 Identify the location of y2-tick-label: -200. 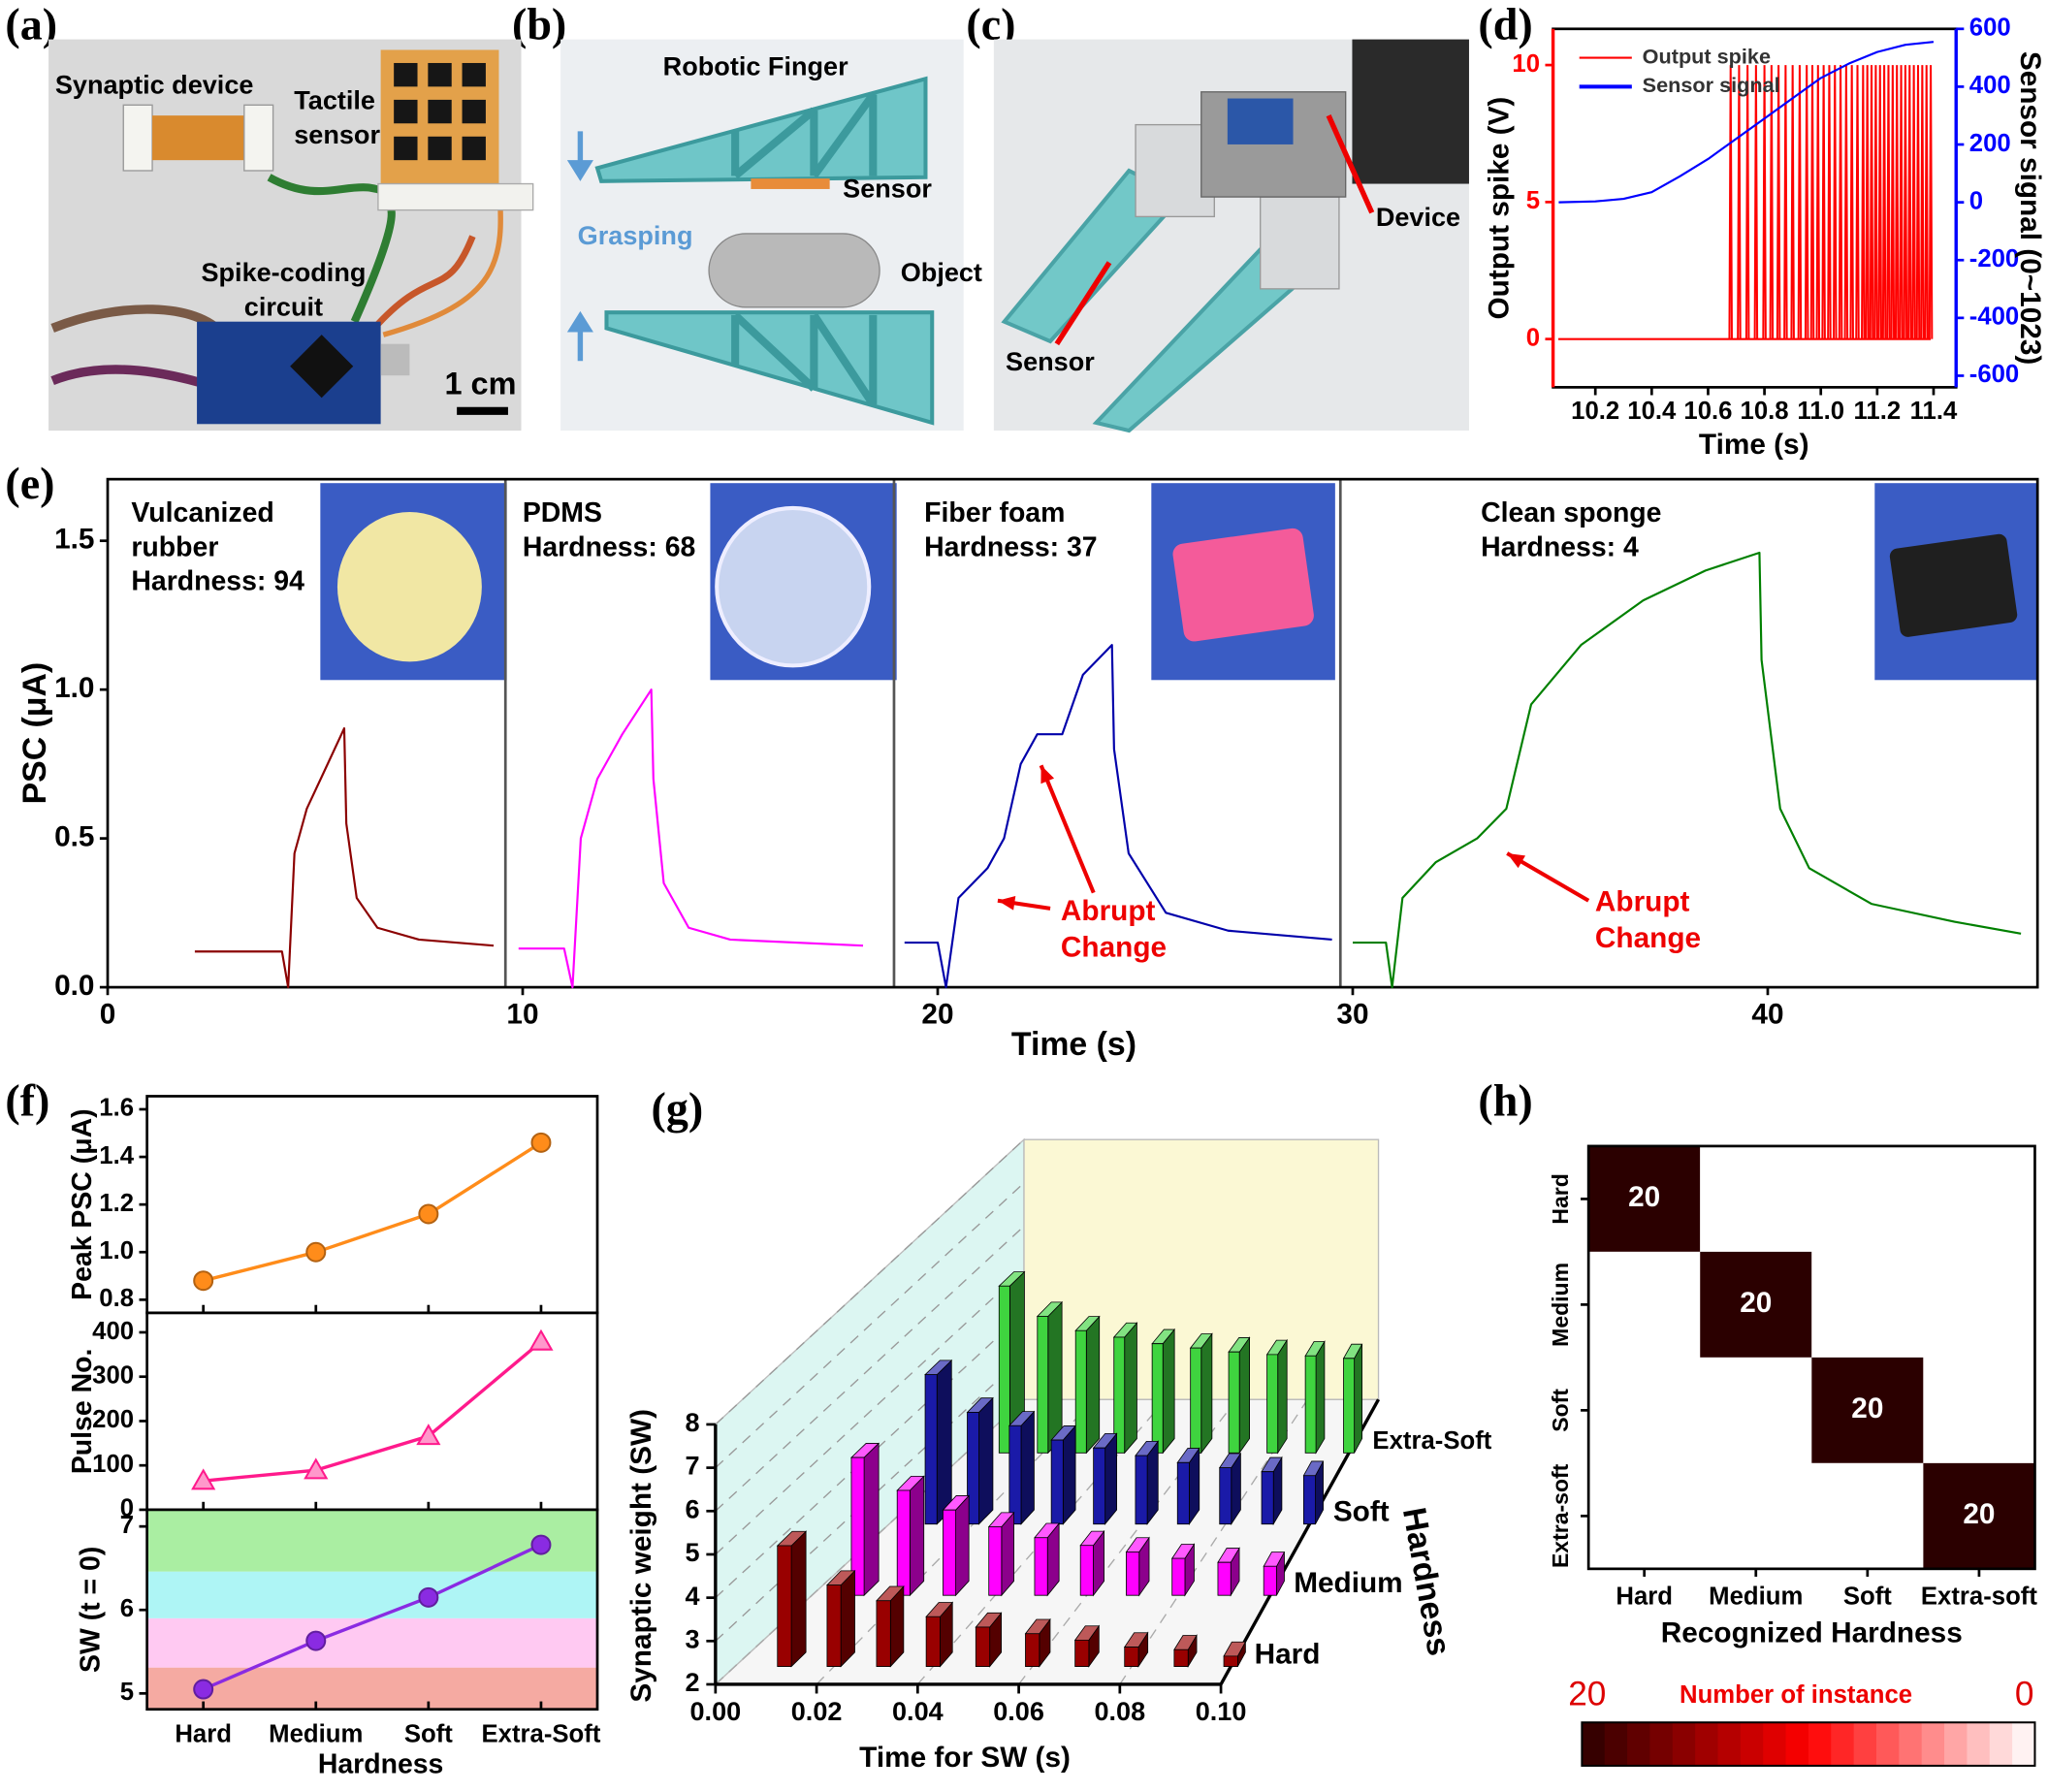
(1994, 258).